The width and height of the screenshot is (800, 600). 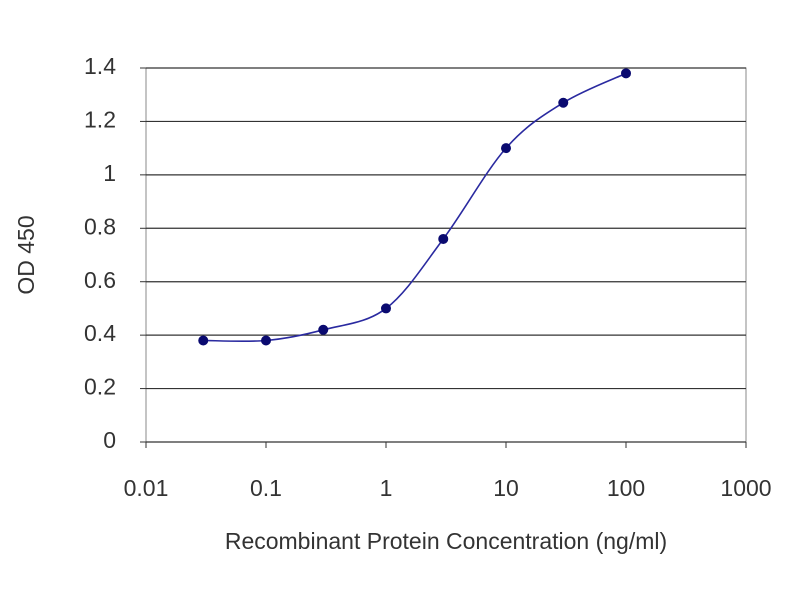 I want to click on x-tick-label: 0.1, so click(x=266, y=488).